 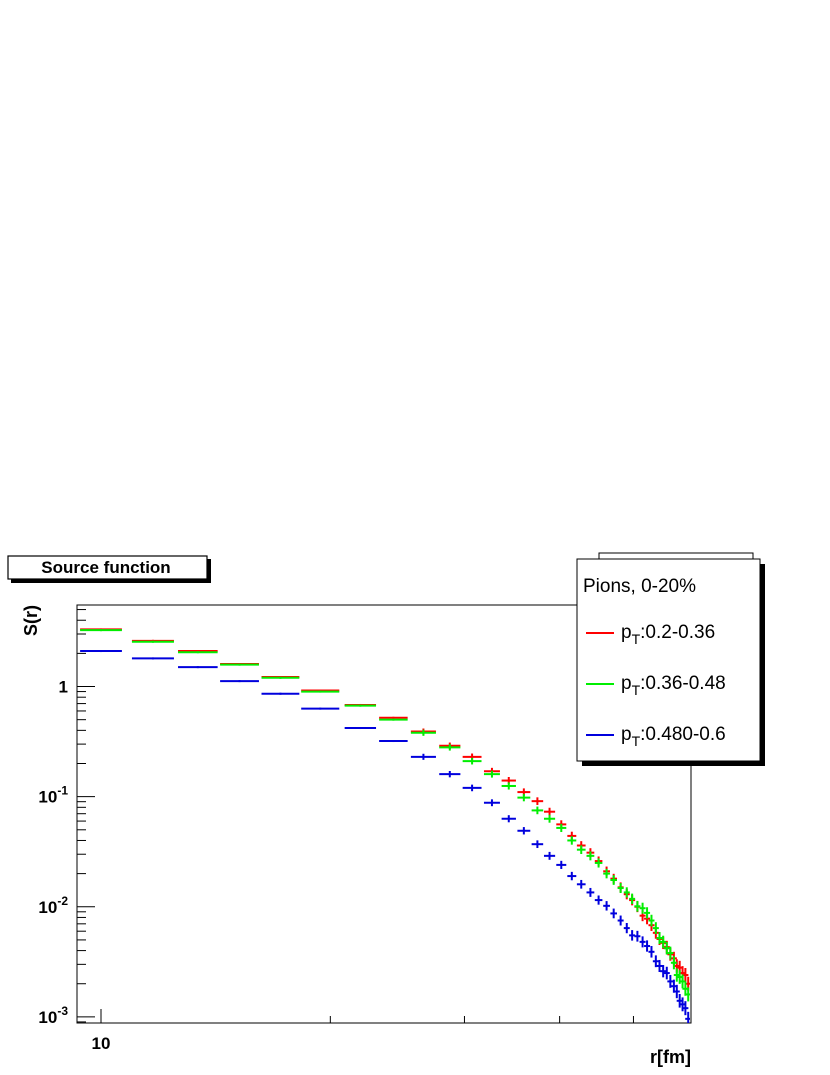 I want to click on chart-title: Source function, so click(x=105, y=567).